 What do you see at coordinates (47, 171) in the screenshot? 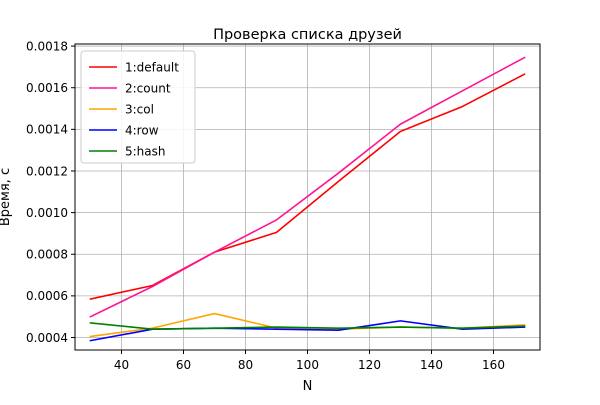
I see `y-tick-label: 0.0012` at bounding box center [47, 171].